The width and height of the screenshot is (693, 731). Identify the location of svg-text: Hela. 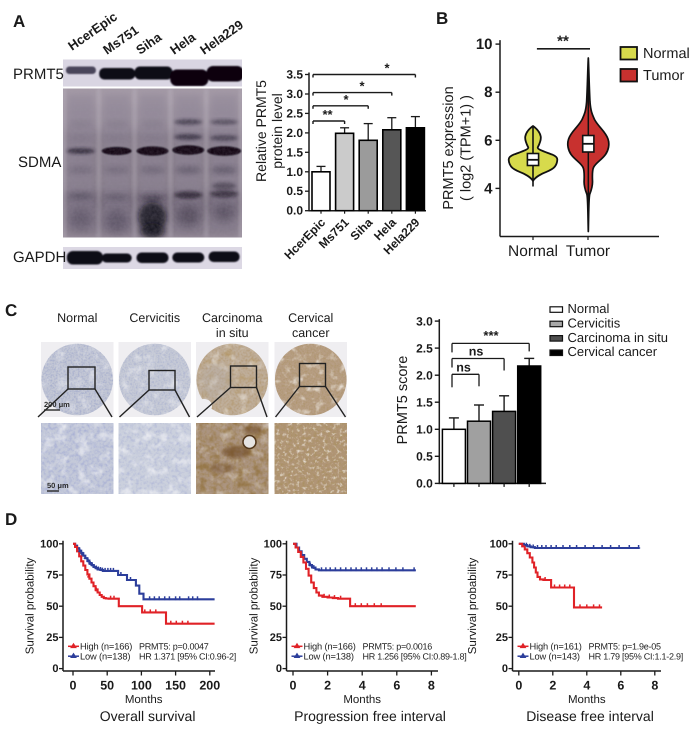
(183, 43).